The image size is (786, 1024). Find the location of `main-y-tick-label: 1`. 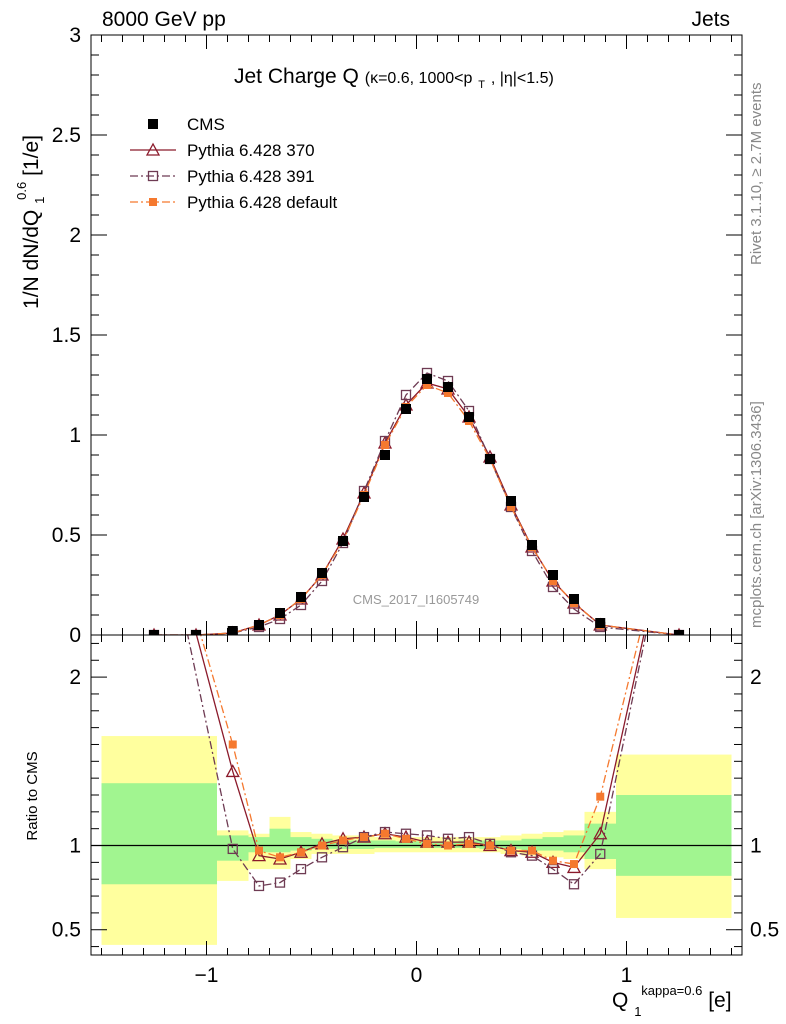

main-y-tick-label: 1 is located at coordinates (75, 435).